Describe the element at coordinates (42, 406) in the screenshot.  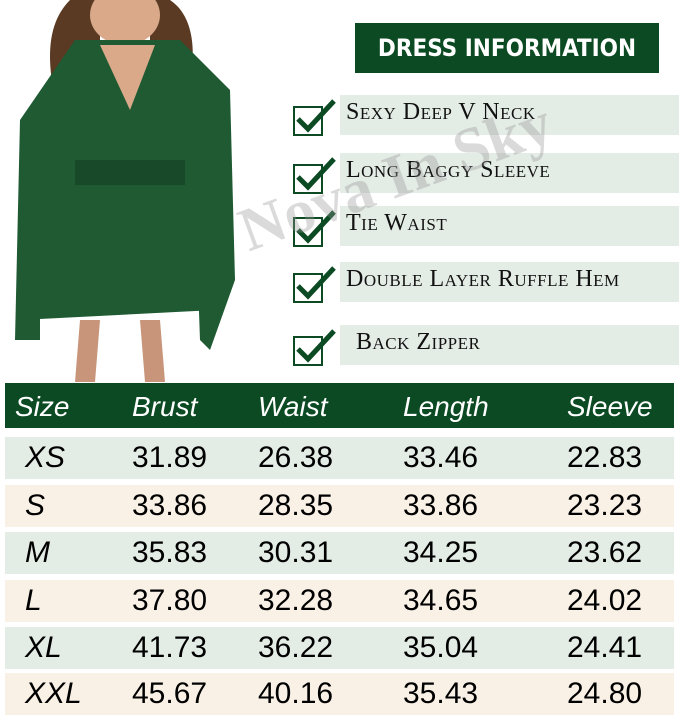
I see `header-size: Size` at that location.